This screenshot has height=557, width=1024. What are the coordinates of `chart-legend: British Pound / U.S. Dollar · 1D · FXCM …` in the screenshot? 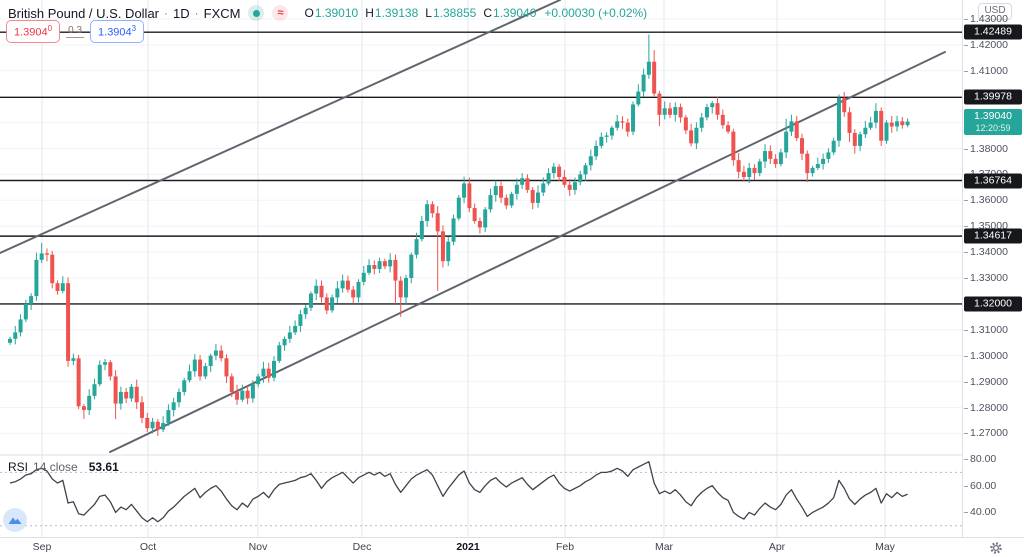 It's located at (327, 13).